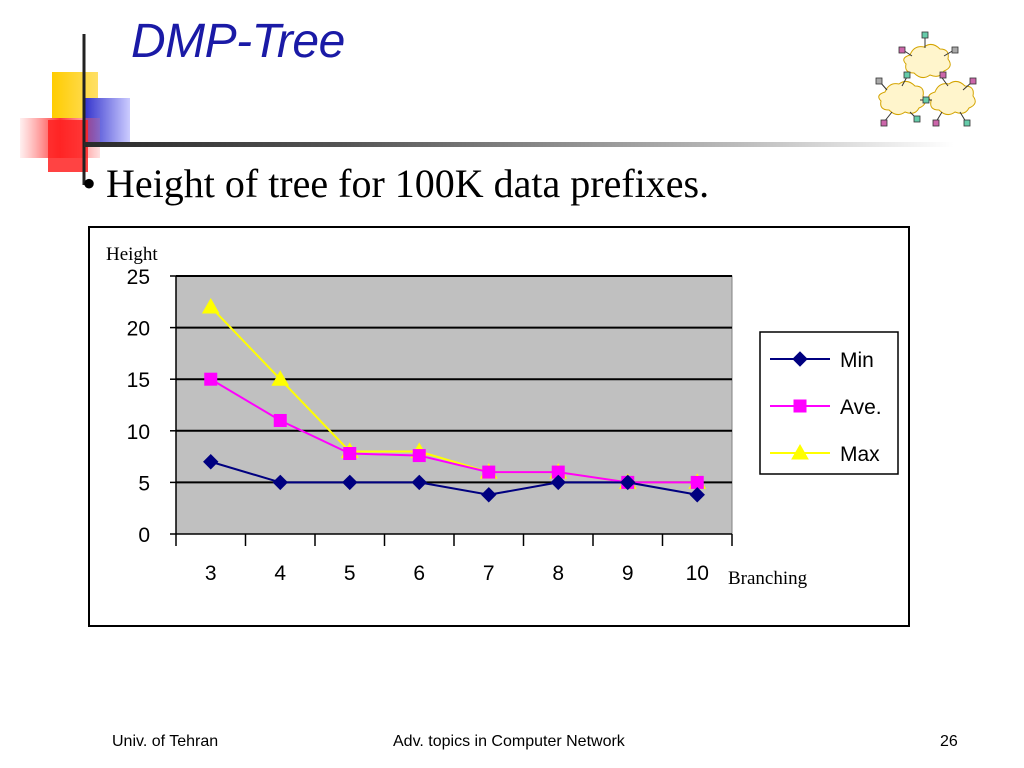  I want to click on legend: Min Ave. Max, so click(829, 403).